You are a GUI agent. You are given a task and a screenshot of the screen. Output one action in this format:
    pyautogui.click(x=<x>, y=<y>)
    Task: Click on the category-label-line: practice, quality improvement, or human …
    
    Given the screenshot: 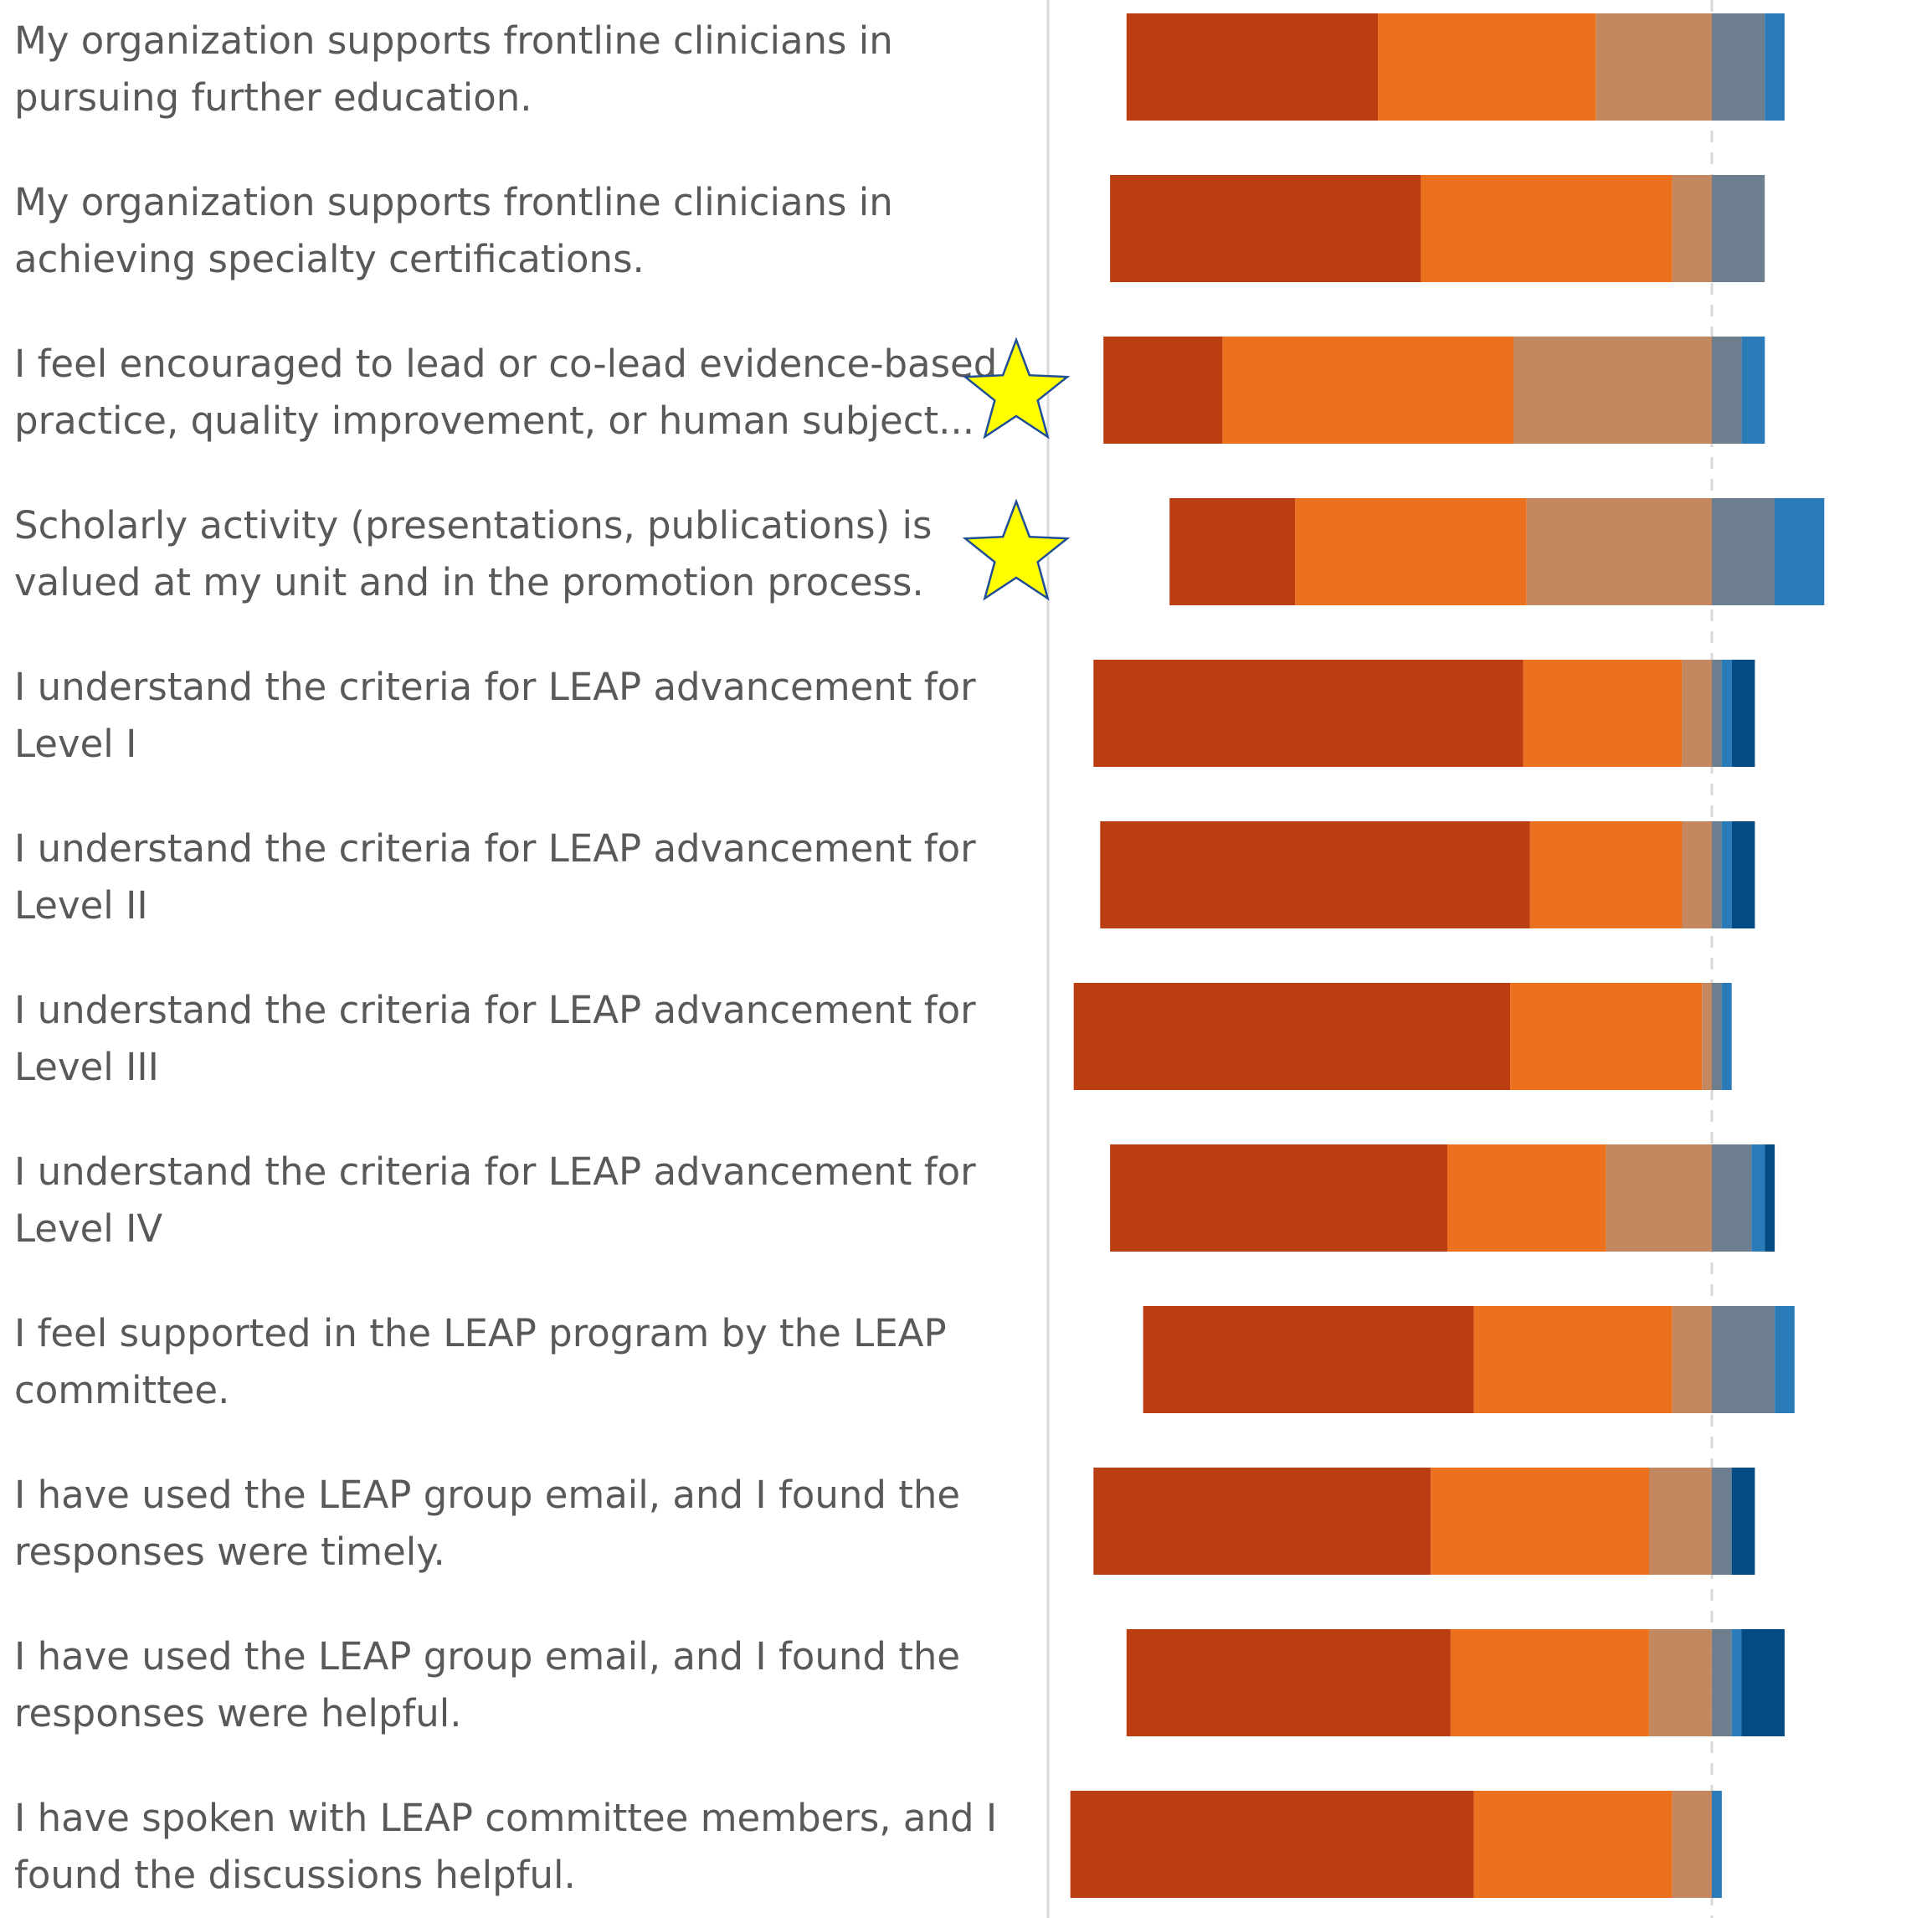 What is the action you would take?
    pyautogui.click(x=494, y=421)
    